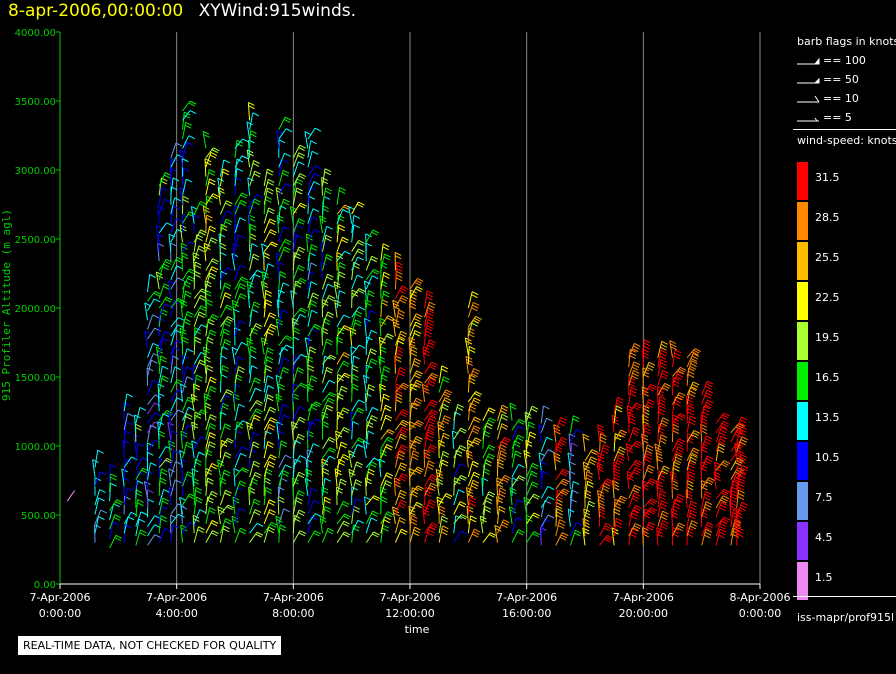 The image size is (896, 674). I want to click on speed-swatch, so click(802, 541).